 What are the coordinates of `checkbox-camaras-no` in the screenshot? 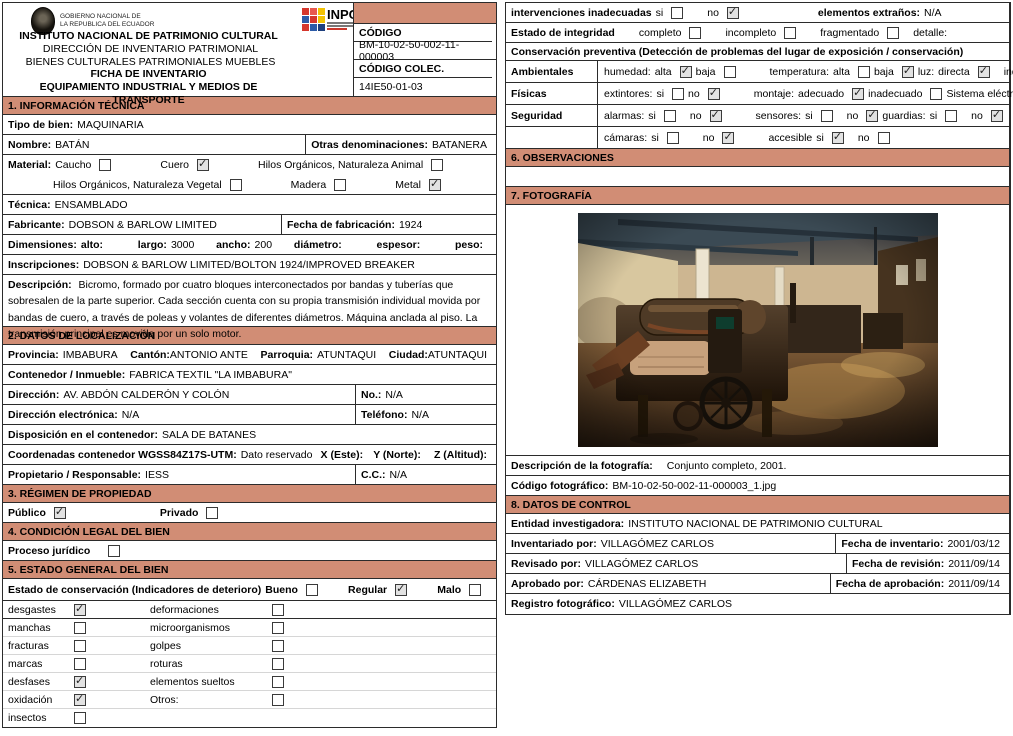 It's located at (728, 137).